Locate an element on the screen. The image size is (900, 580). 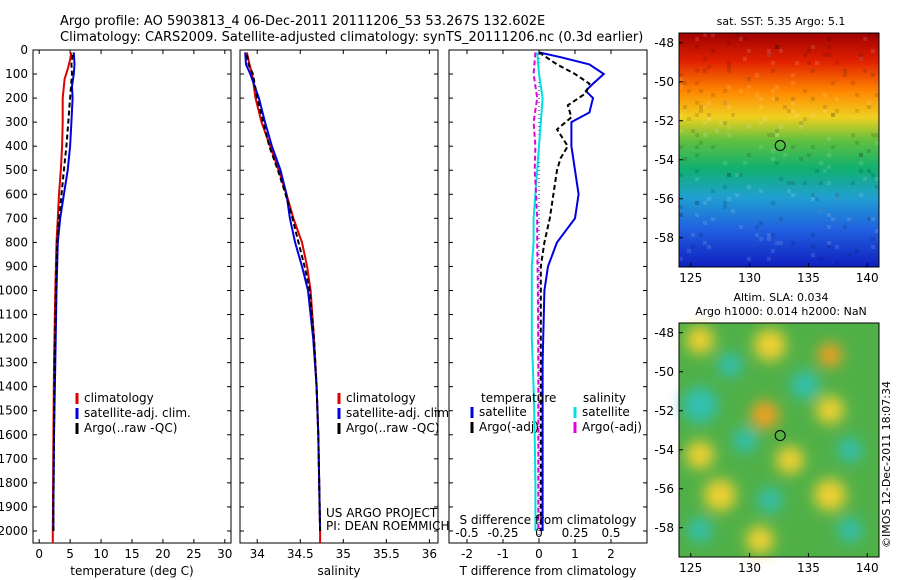
y-tick-label: 2000 is located at coordinates (14, 531).